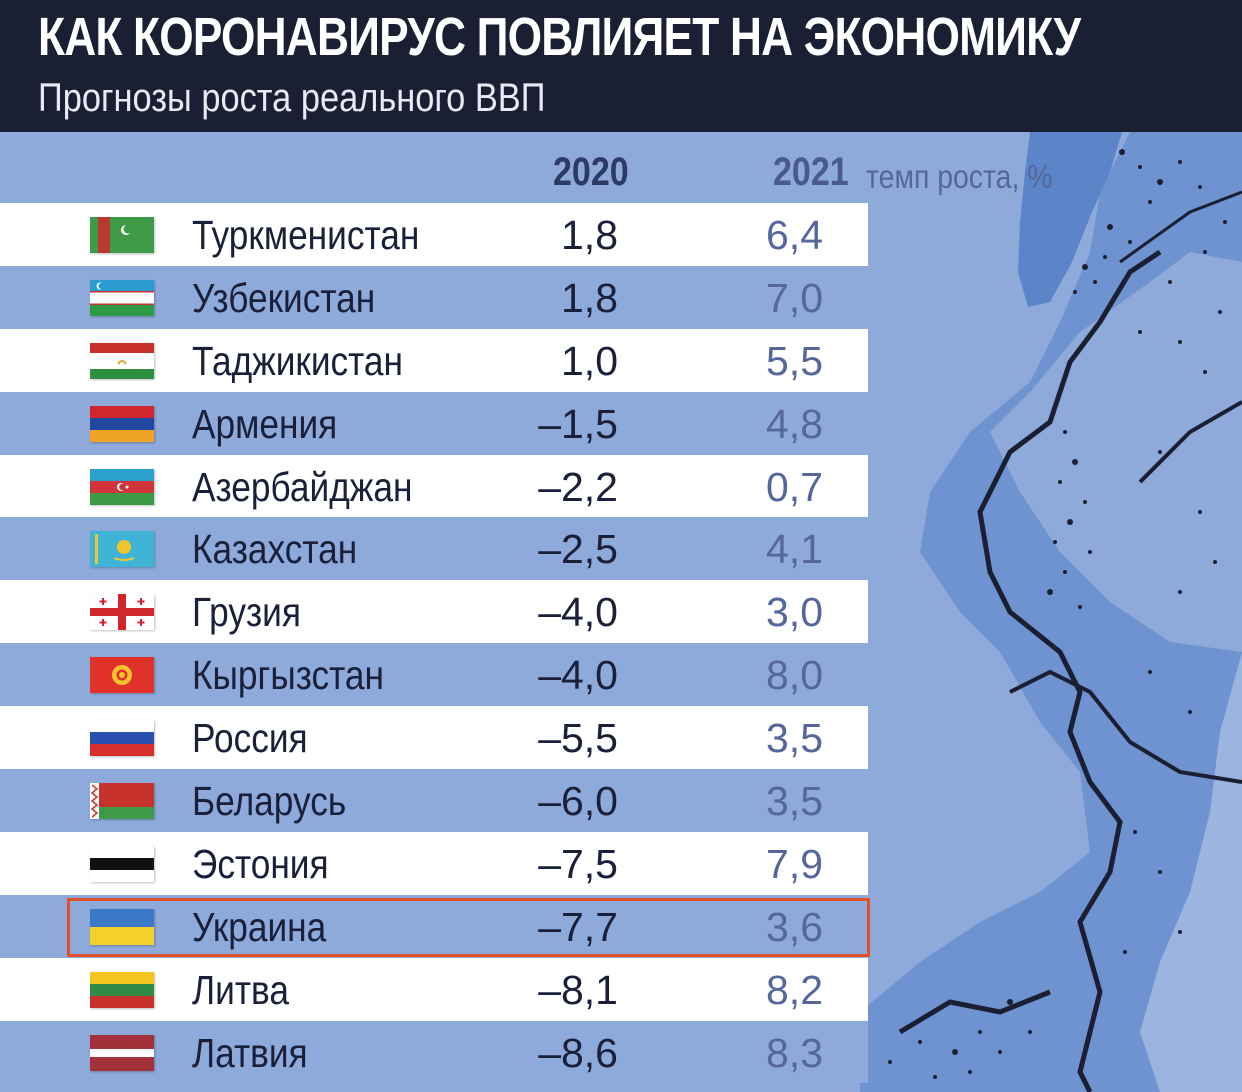 The height and width of the screenshot is (1092, 1242). I want to click on table-row: Армения –1,5 4,8, so click(434, 423).